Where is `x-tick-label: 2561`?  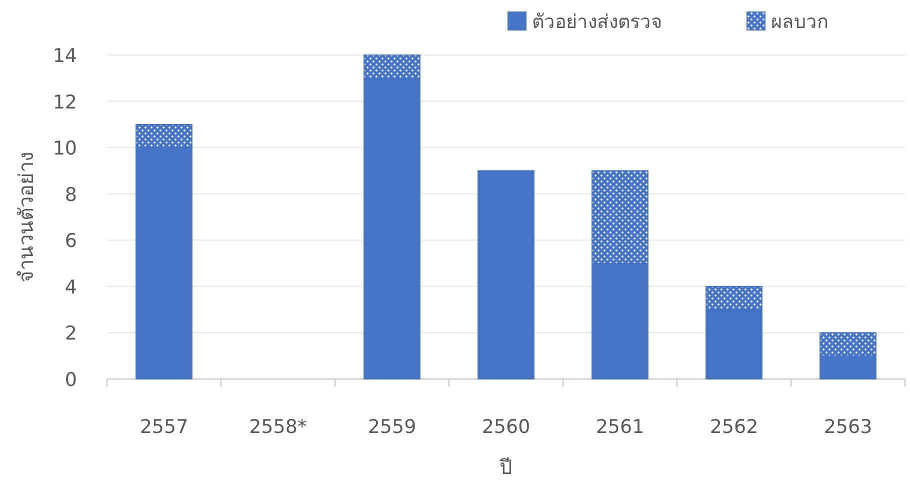
x-tick-label: 2561 is located at coordinates (620, 427).